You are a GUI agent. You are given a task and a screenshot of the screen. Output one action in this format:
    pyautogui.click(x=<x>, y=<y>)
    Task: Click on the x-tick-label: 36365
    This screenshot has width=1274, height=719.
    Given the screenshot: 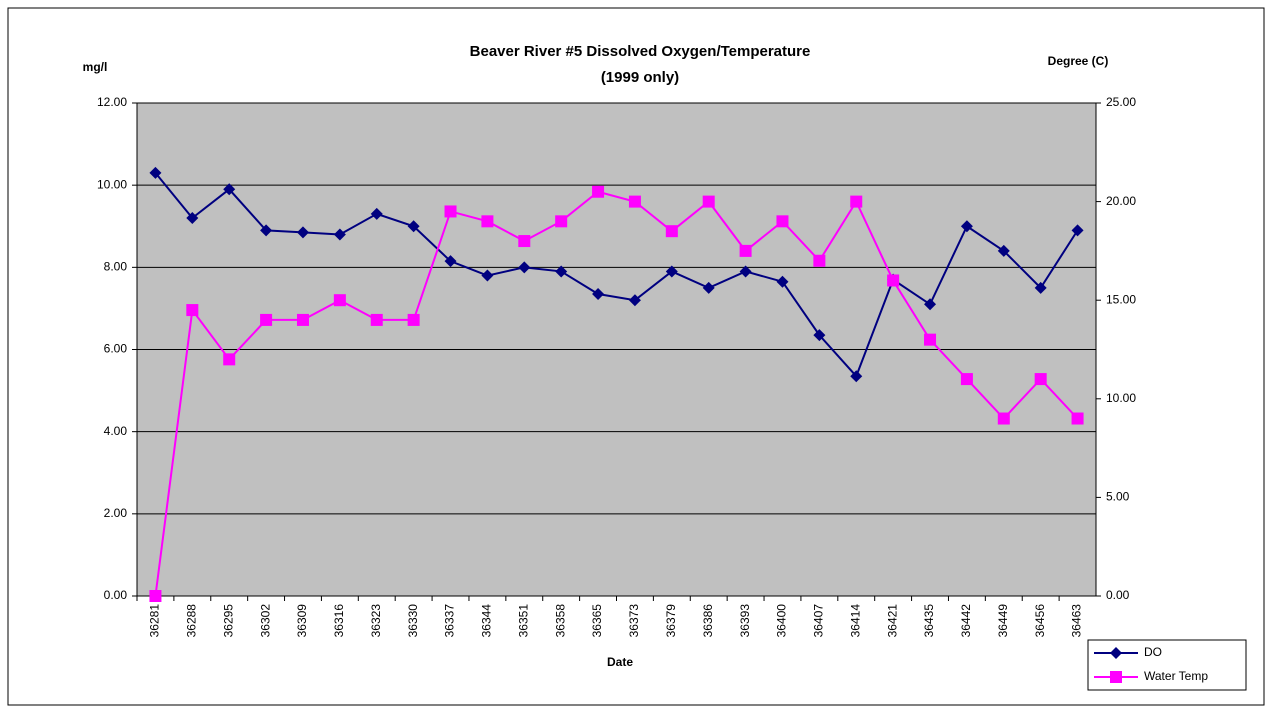 What is the action you would take?
    pyautogui.click(x=597, y=621)
    